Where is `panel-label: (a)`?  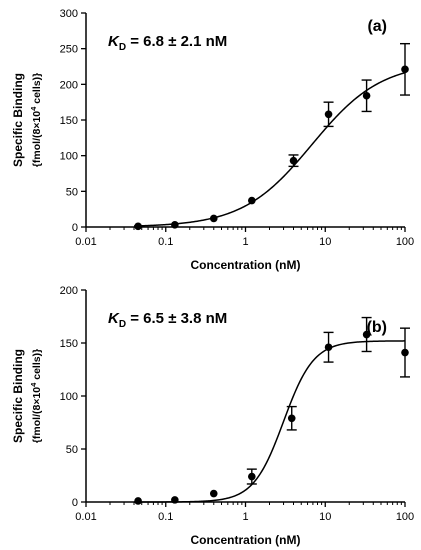
panel-label: (a) is located at coordinates (377, 26).